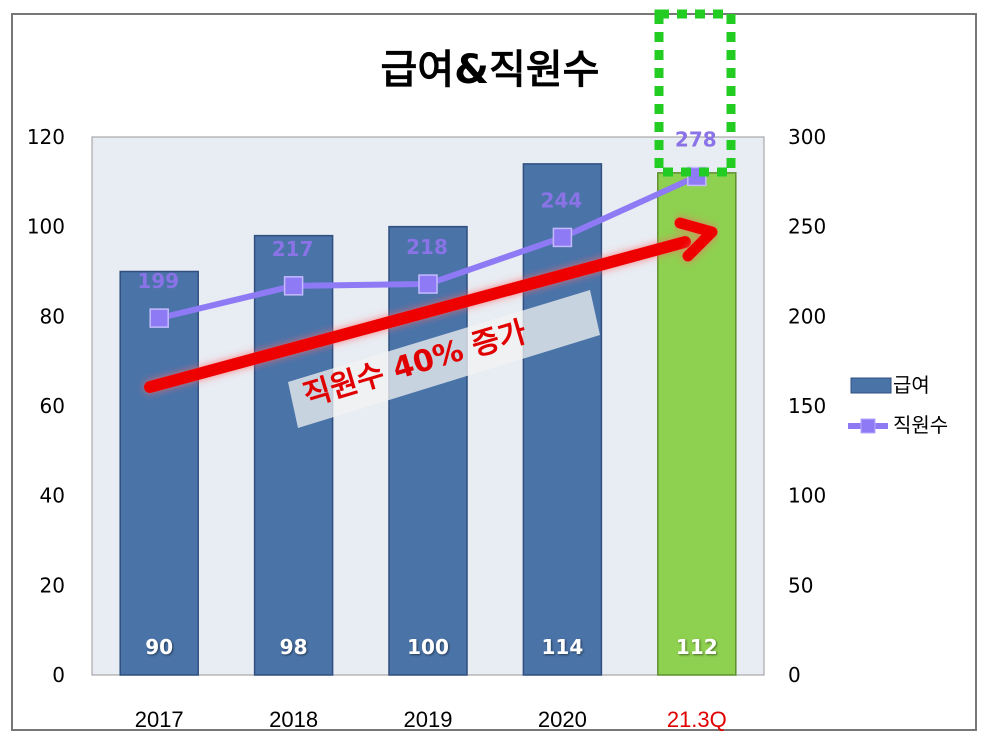 The height and width of the screenshot is (752, 995). I want to click on growth-arrow-shaft, so click(417, 314).